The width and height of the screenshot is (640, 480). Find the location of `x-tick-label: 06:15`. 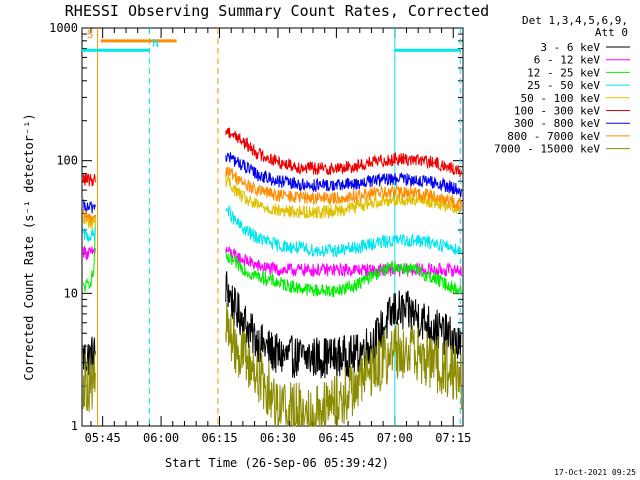

x-tick-label: 06:15 is located at coordinates (219, 438).